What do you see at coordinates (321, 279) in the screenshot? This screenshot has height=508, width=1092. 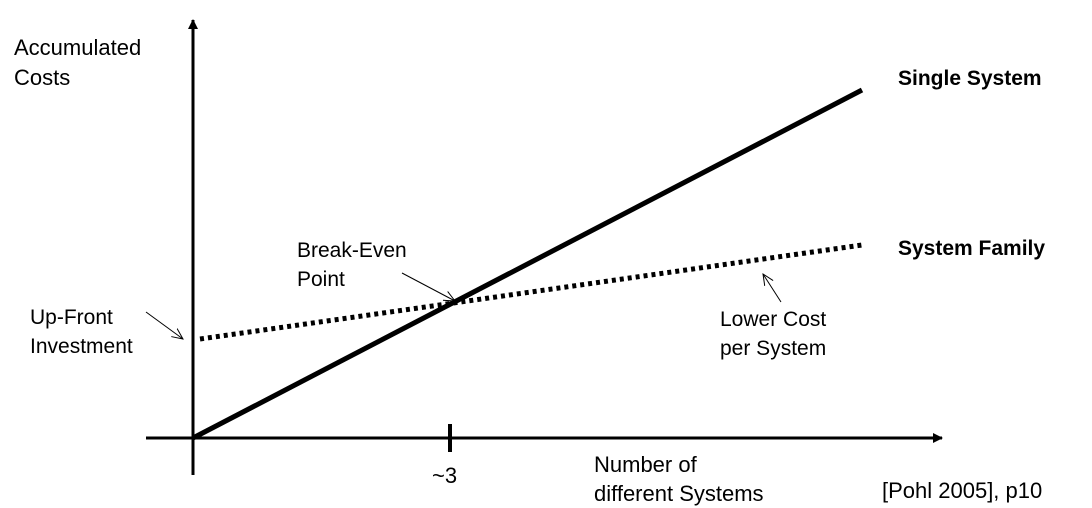 I see `break-even-line2: Point` at bounding box center [321, 279].